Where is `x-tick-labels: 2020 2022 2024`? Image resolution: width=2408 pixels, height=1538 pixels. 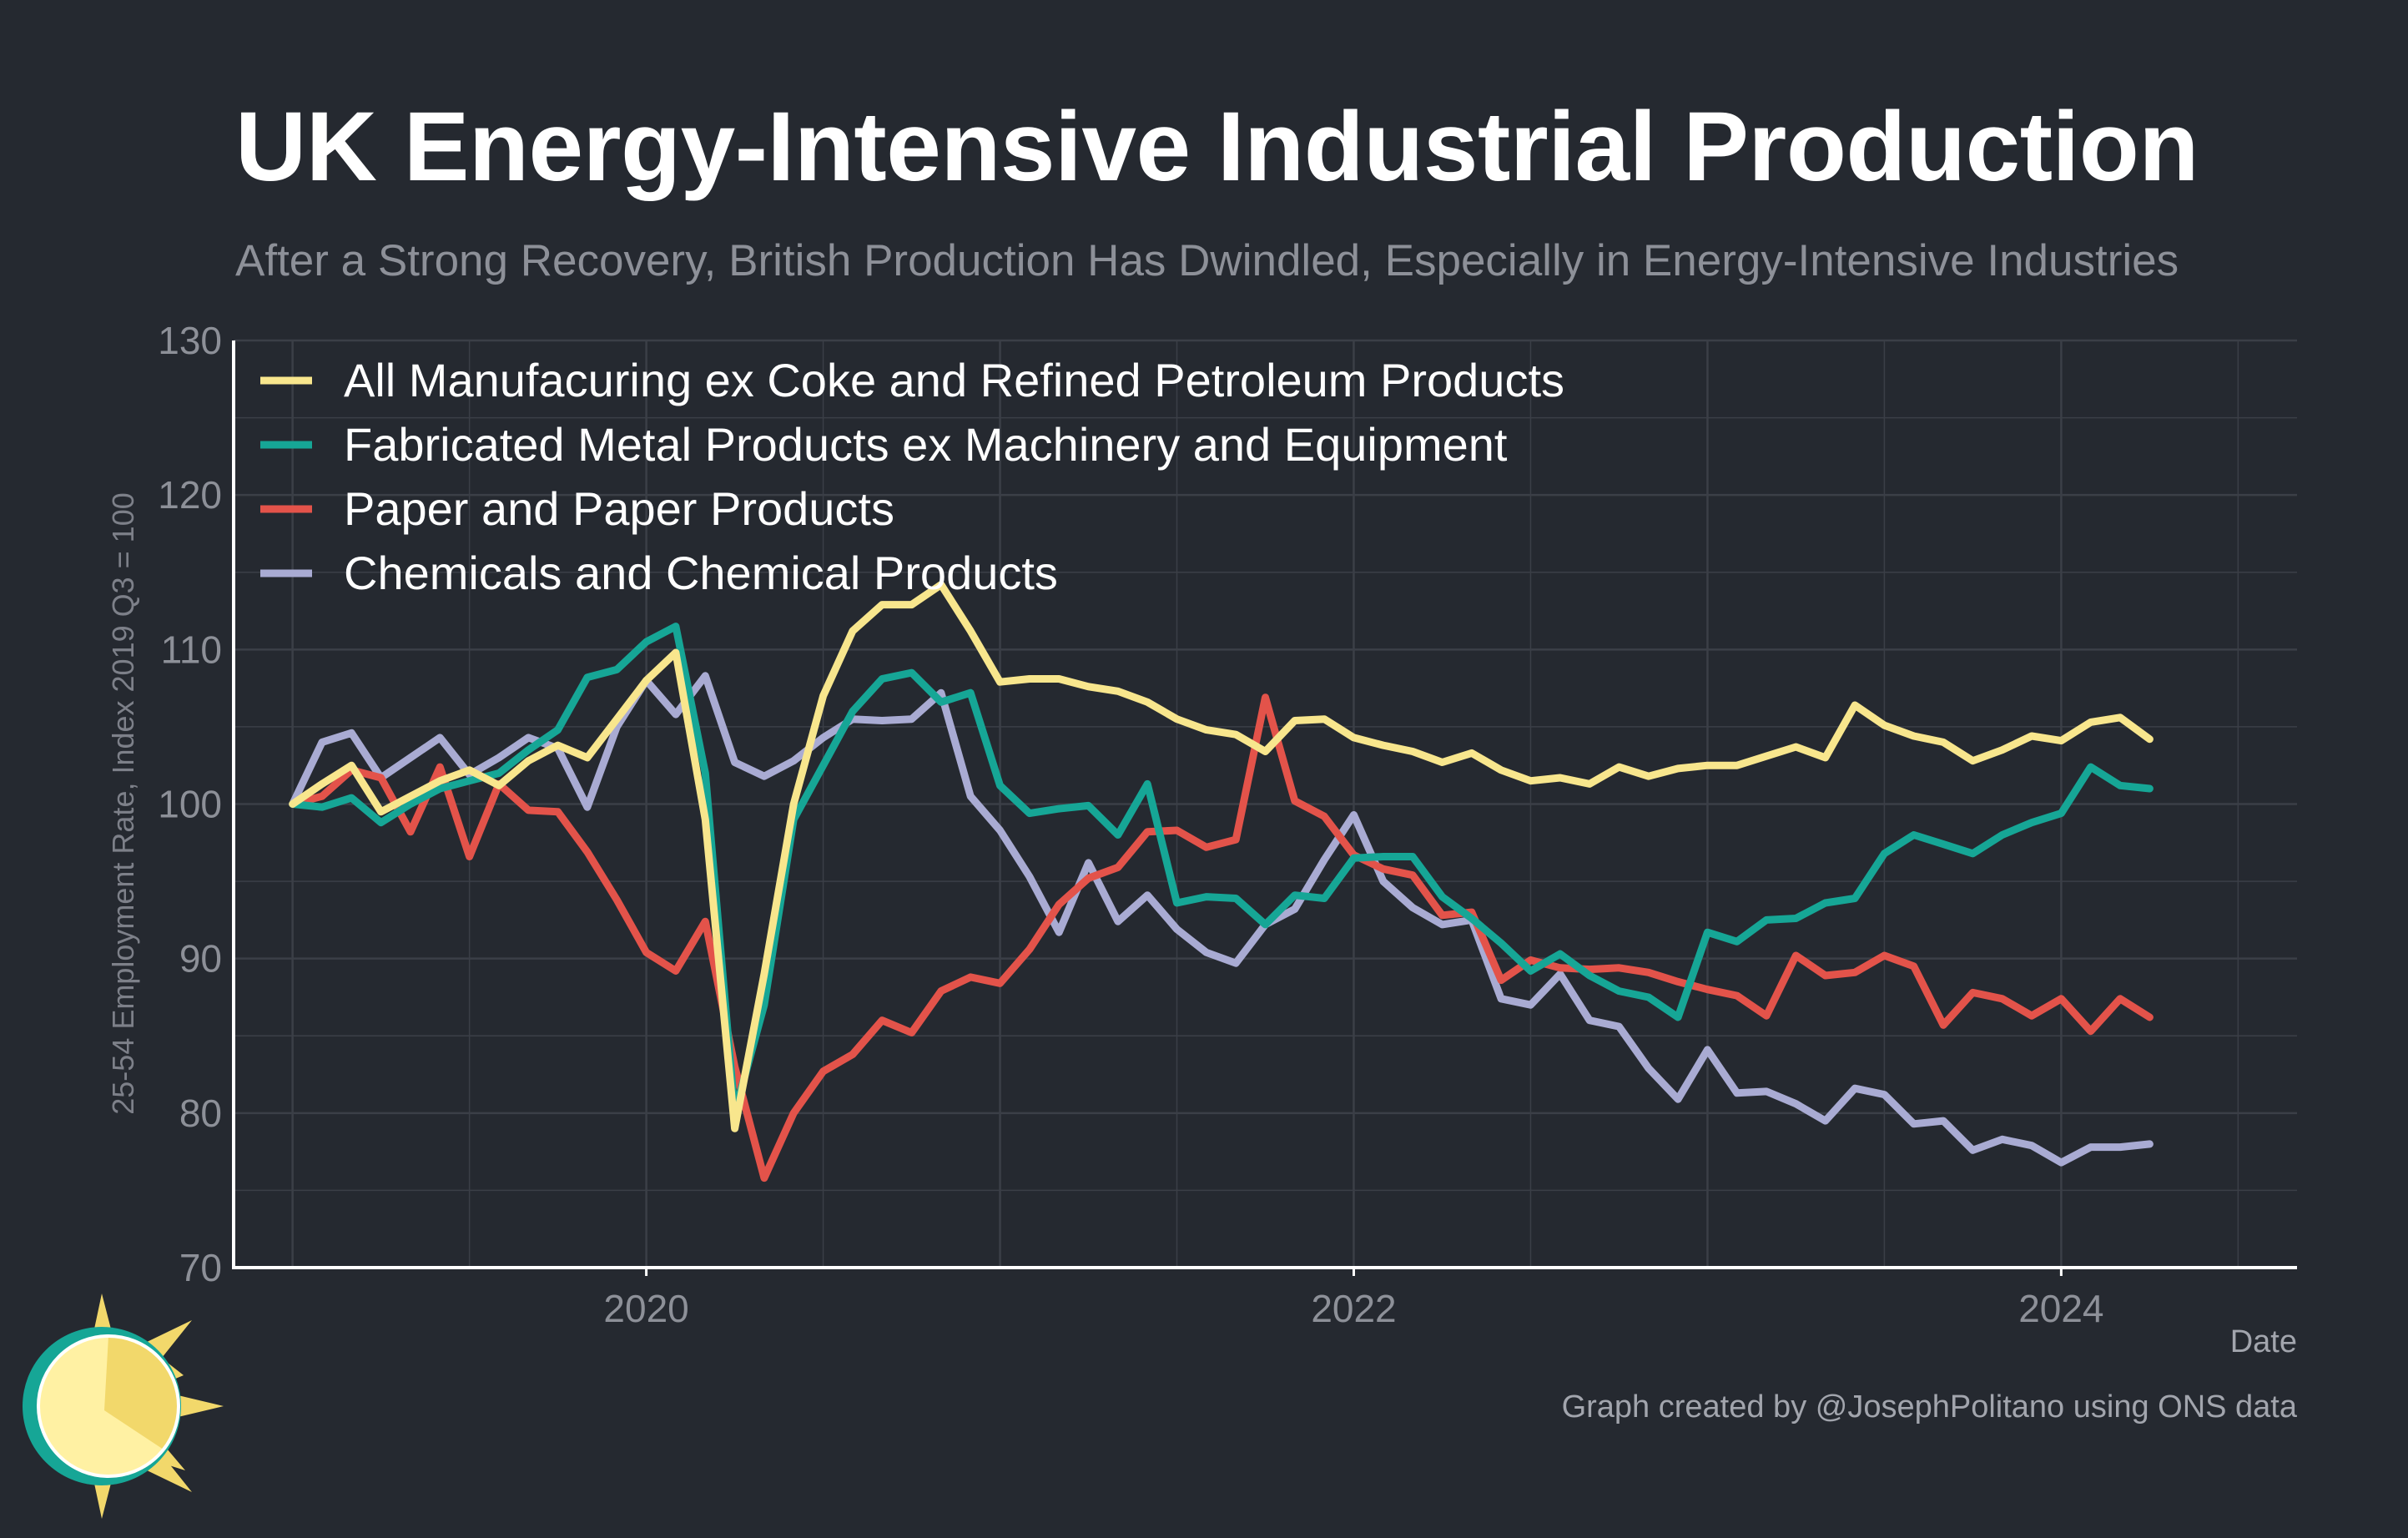
x-tick-labels: 2020 2022 2024 is located at coordinates (1353, 1299).